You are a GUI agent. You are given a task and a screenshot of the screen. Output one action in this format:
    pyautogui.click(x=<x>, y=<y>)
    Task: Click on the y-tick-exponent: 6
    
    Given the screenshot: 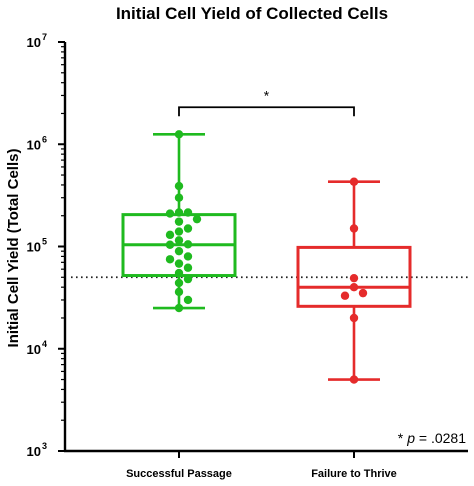 What is the action you would take?
    pyautogui.click(x=44, y=139)
    